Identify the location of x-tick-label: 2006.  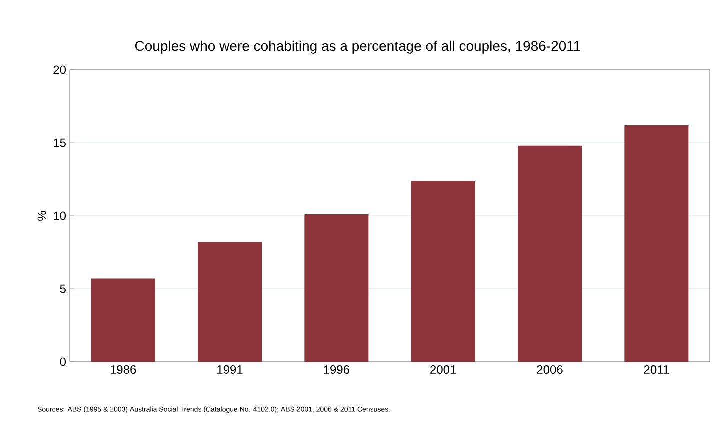
(550, 370).